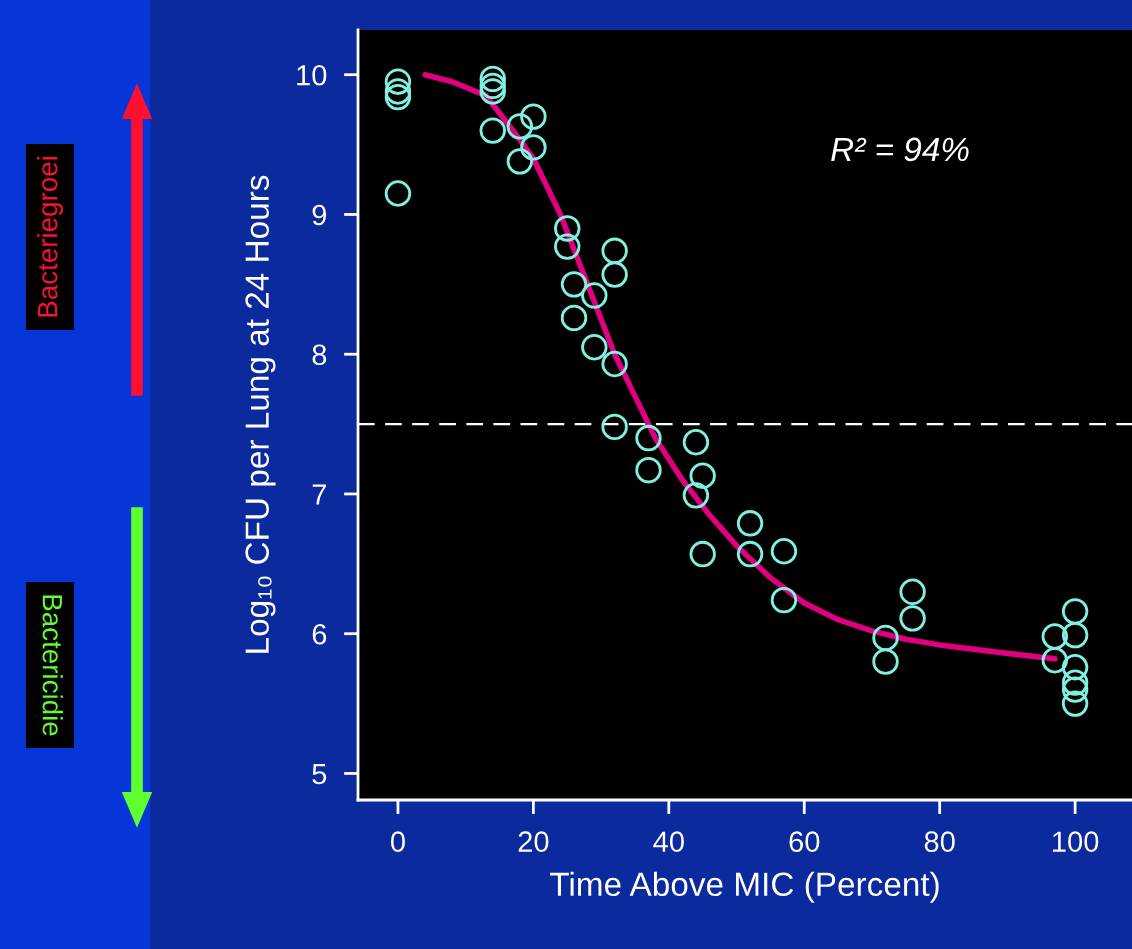 This screenshot has height=949, width=1132. Describe the element at coordinates (900, 149) in the screenshot. I see `annotation: R² = 94%` at that location.